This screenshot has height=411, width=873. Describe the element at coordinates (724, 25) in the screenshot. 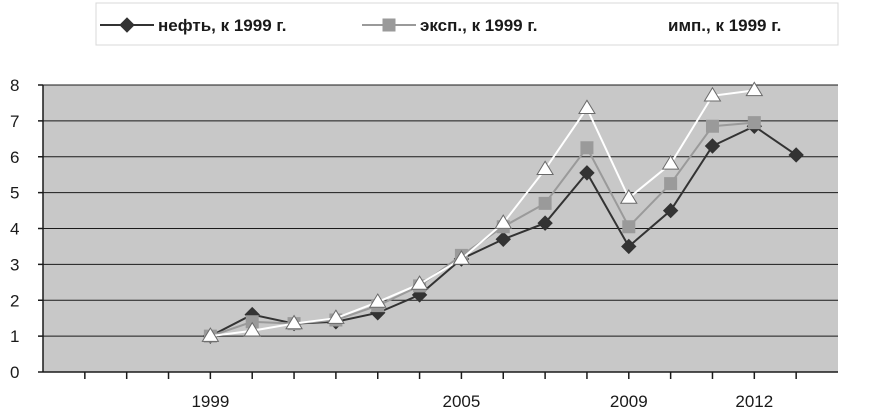

I see `legend-label-import: имп., к 1999 г.` at that location.